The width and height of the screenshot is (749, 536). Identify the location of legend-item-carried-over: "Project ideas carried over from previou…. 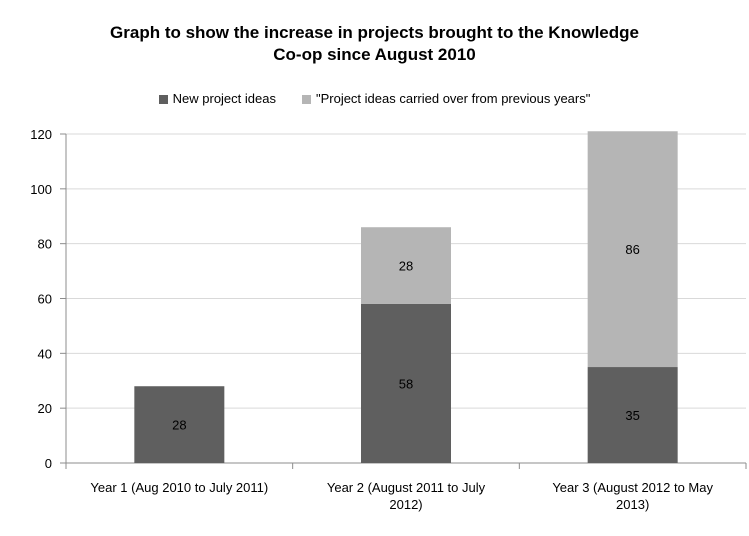
(446, 99).